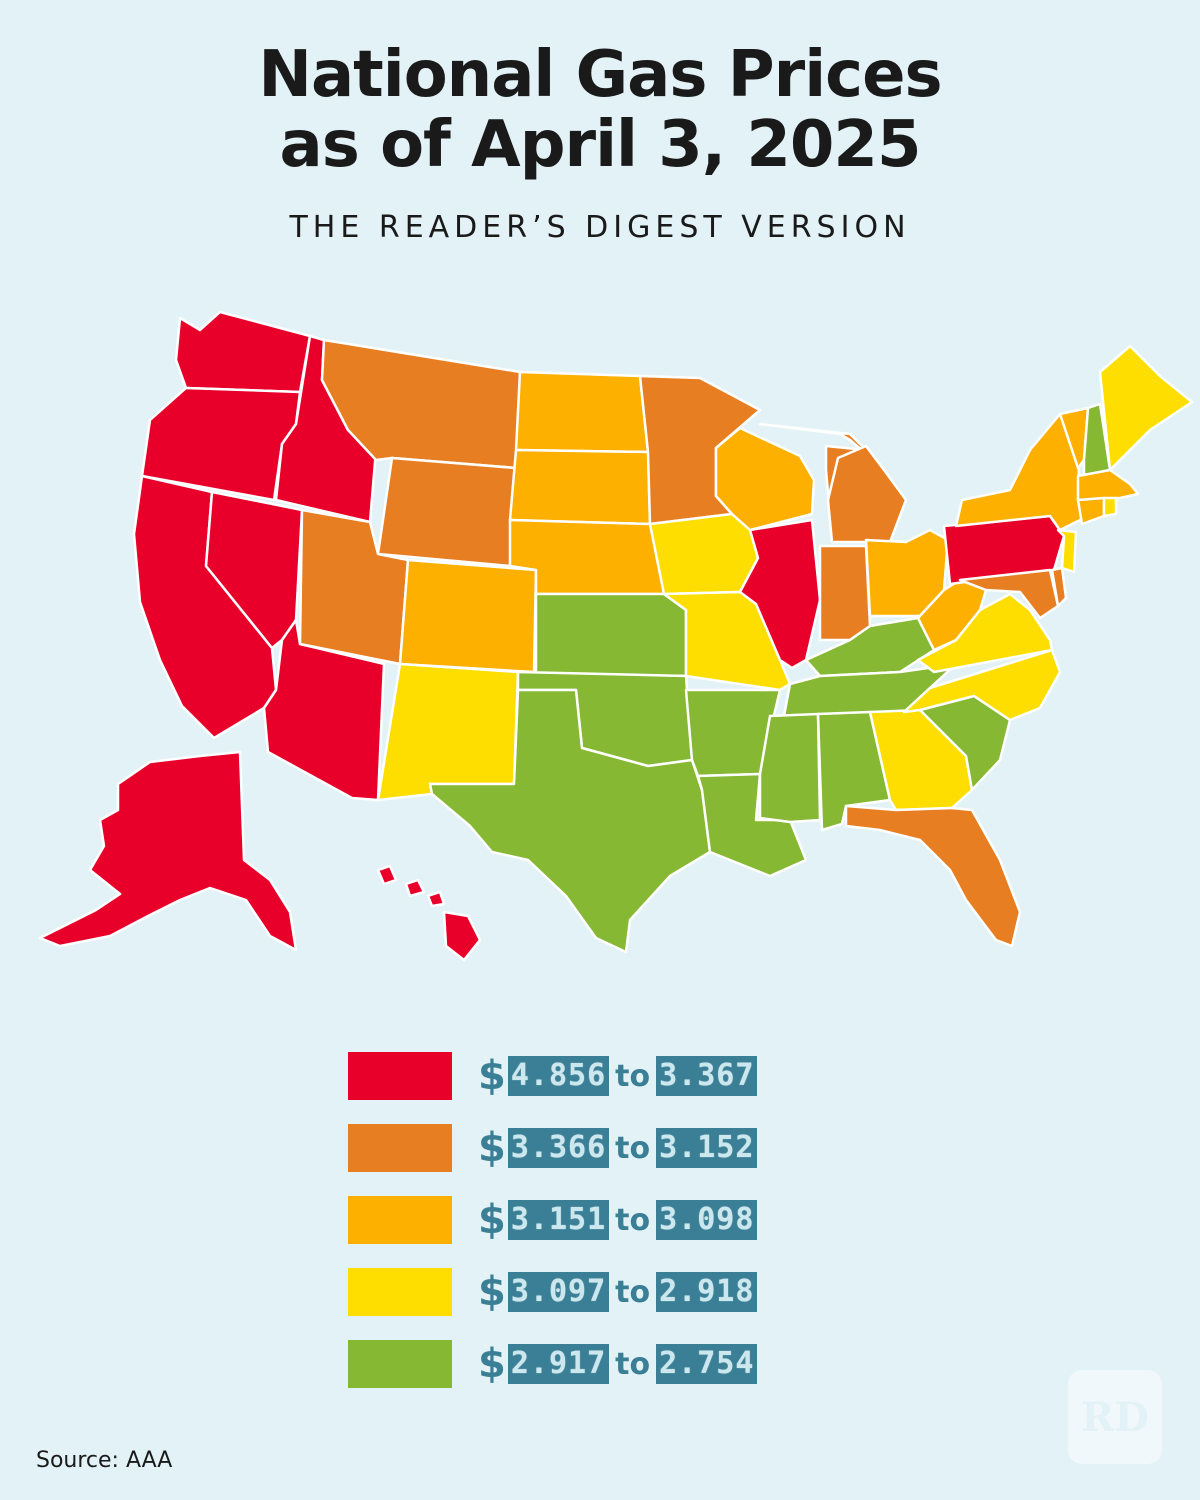  I want to click on price-low: 3.097, so click(558, 1292).